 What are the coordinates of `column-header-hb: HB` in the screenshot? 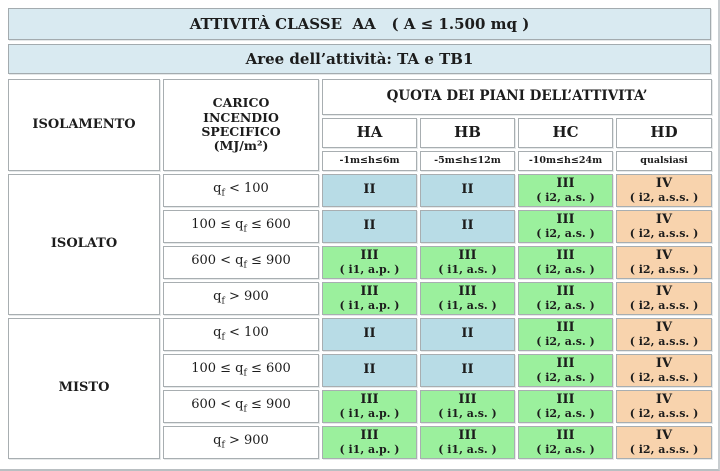 It's located at (467, 133).